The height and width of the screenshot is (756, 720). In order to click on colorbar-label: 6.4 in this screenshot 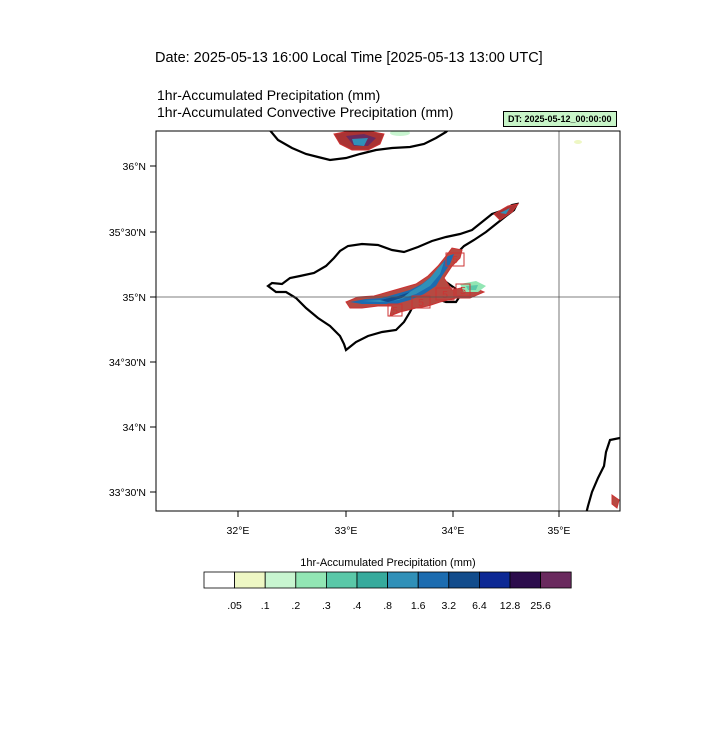, I will do `click(479, 606)`.